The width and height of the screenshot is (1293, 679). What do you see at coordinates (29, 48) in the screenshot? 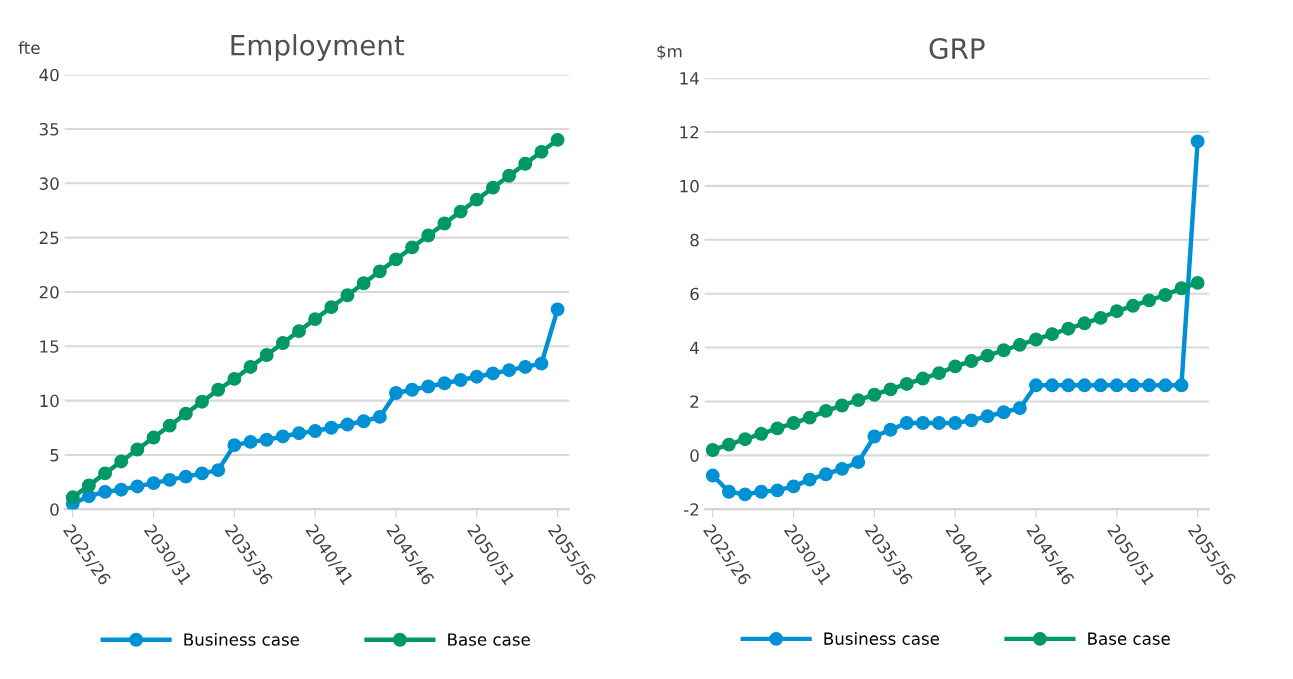
I see `y-axis-title: fte` at bounding box center [29, 48].